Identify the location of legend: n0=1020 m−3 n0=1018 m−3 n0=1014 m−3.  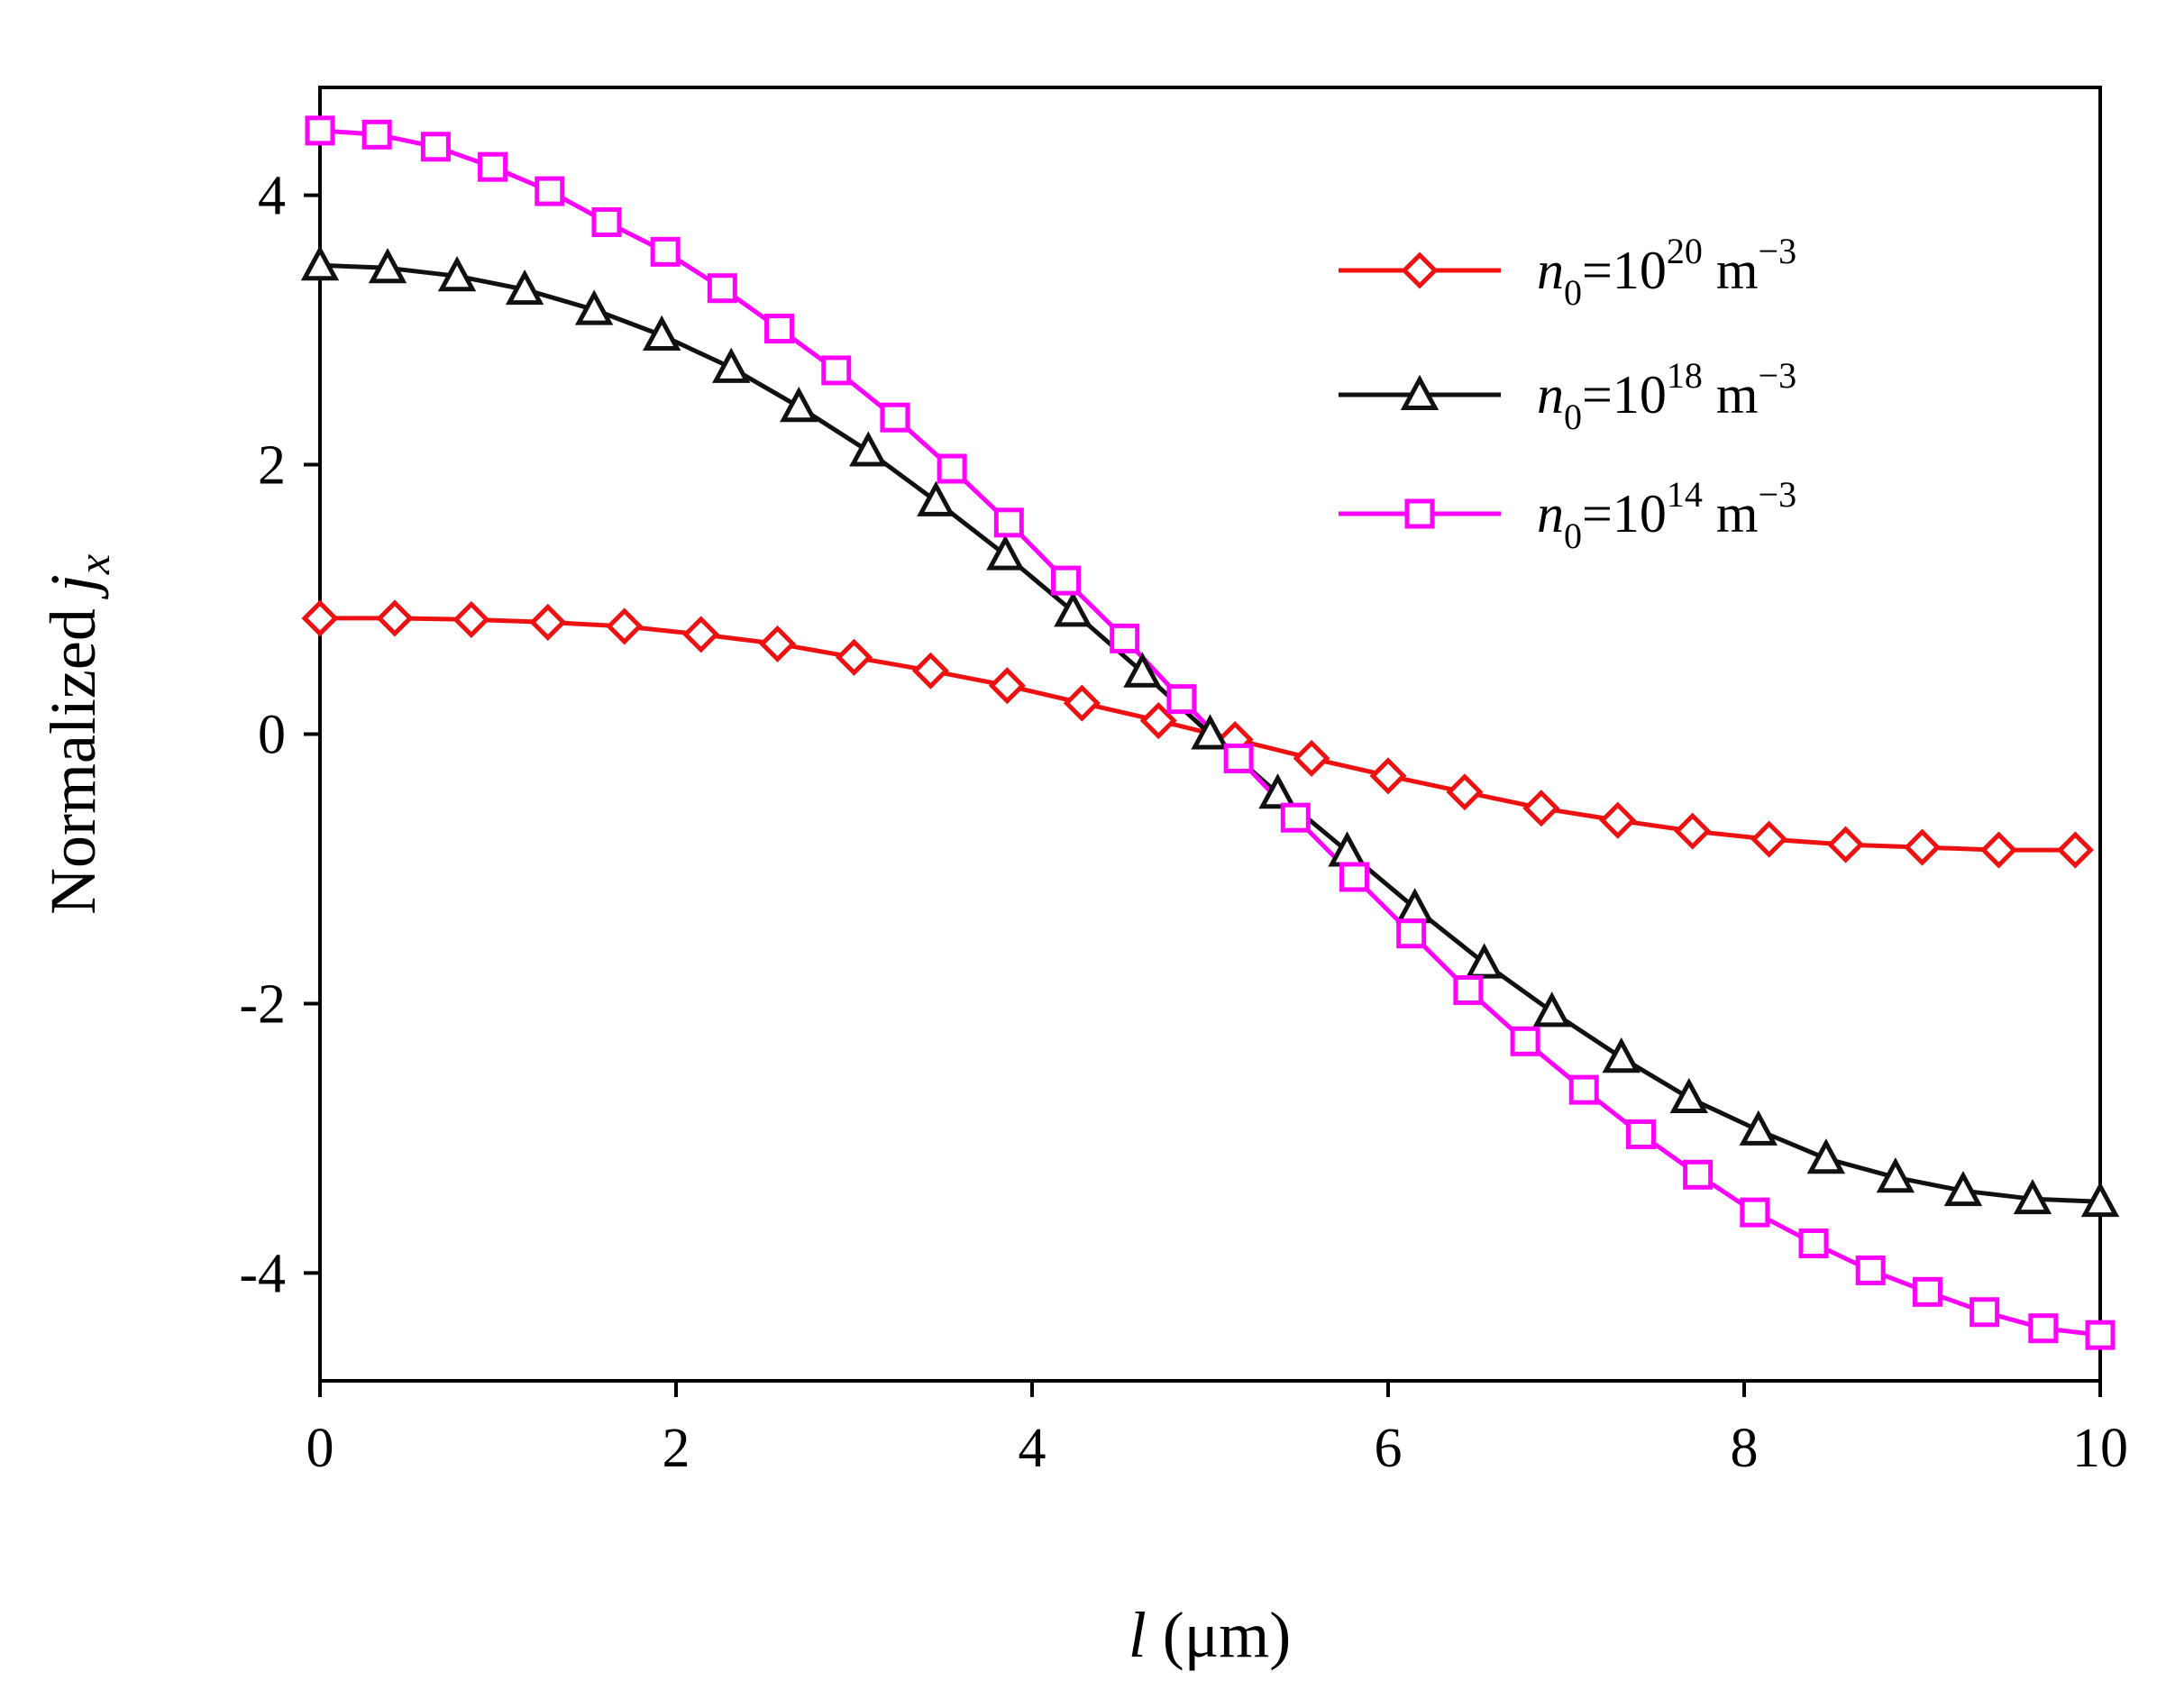
(1567, 393).